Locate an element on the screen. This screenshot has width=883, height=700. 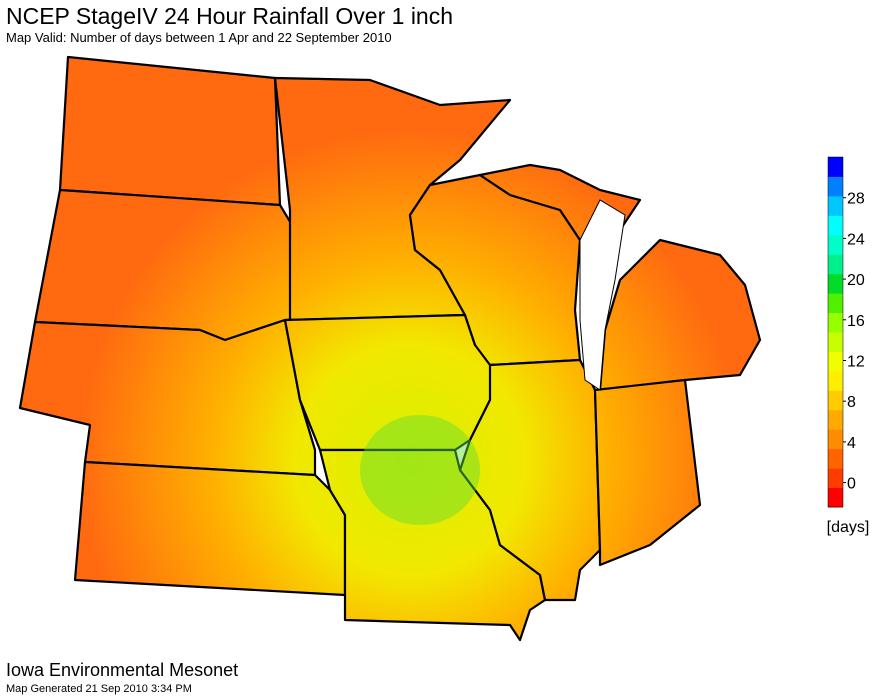
colorbar-tick-label: 28 is located at coordinates (856, 199).